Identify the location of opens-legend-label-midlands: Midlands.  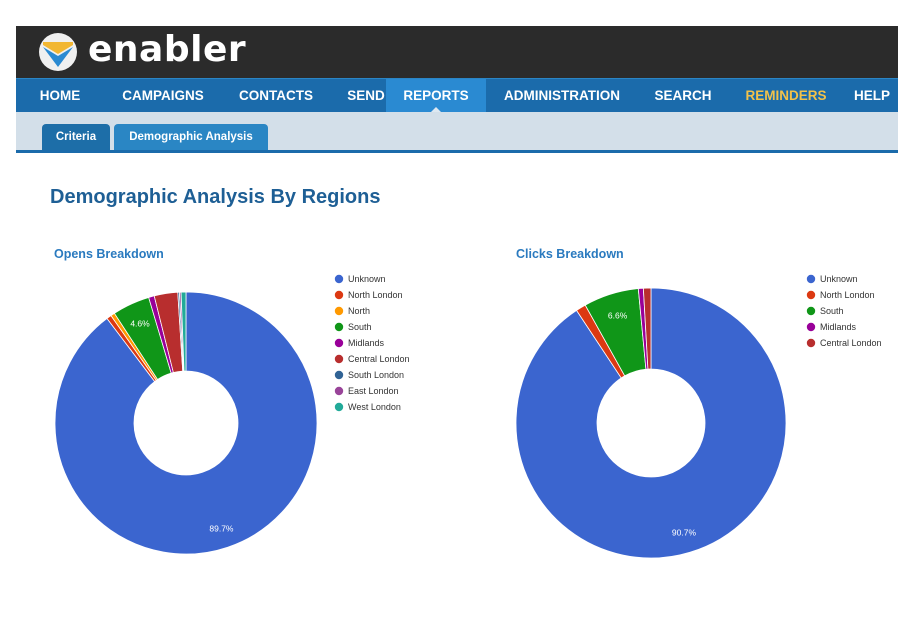
(366, 343).